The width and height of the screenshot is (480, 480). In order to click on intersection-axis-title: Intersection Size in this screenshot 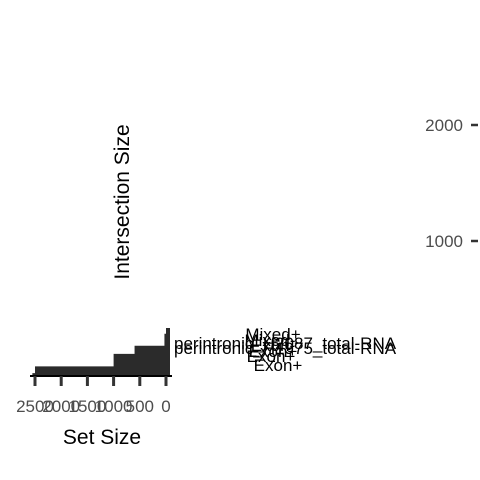, I will do `click(122, 201)`.